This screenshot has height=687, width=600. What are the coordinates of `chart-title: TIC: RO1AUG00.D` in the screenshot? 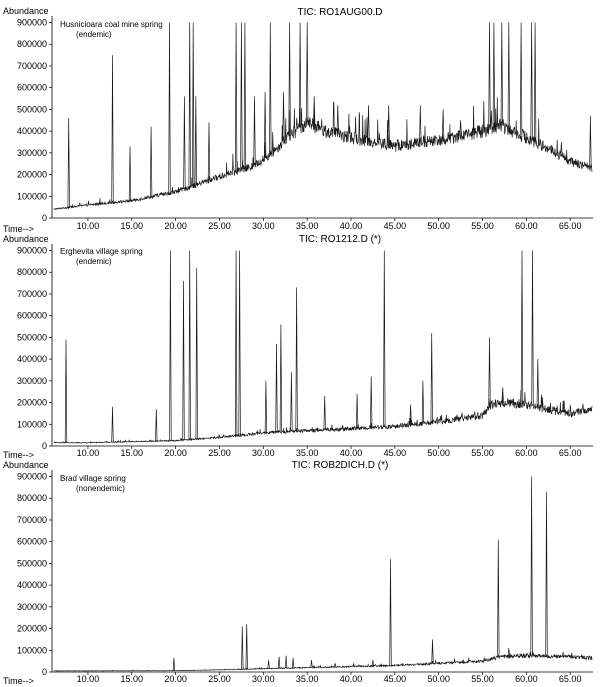 It's located at (339, 12).